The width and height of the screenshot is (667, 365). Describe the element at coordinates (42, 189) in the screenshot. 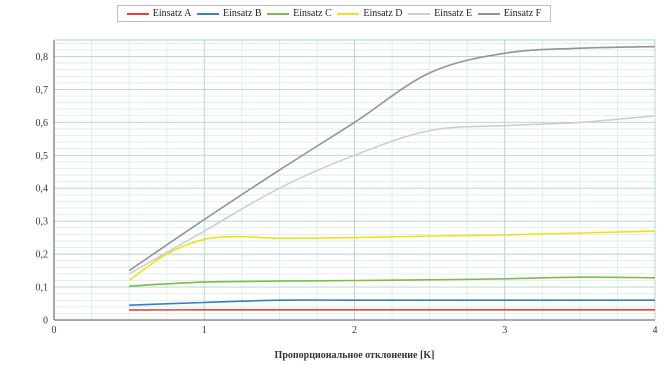

I see `y-tick-label: 0,4` at that location.